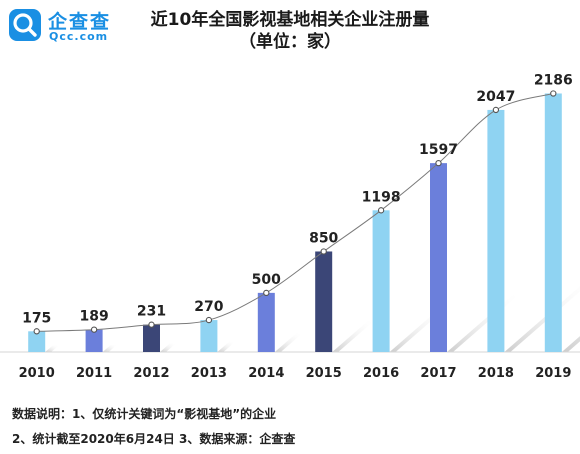  Describe the element at coordinates (37, 341) in the screenshot. I see `bar-2010` at that location.